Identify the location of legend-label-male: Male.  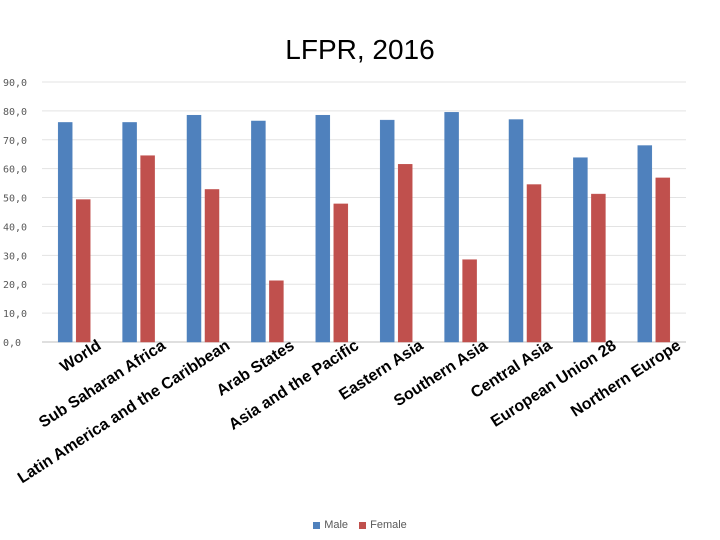
(336, 525).